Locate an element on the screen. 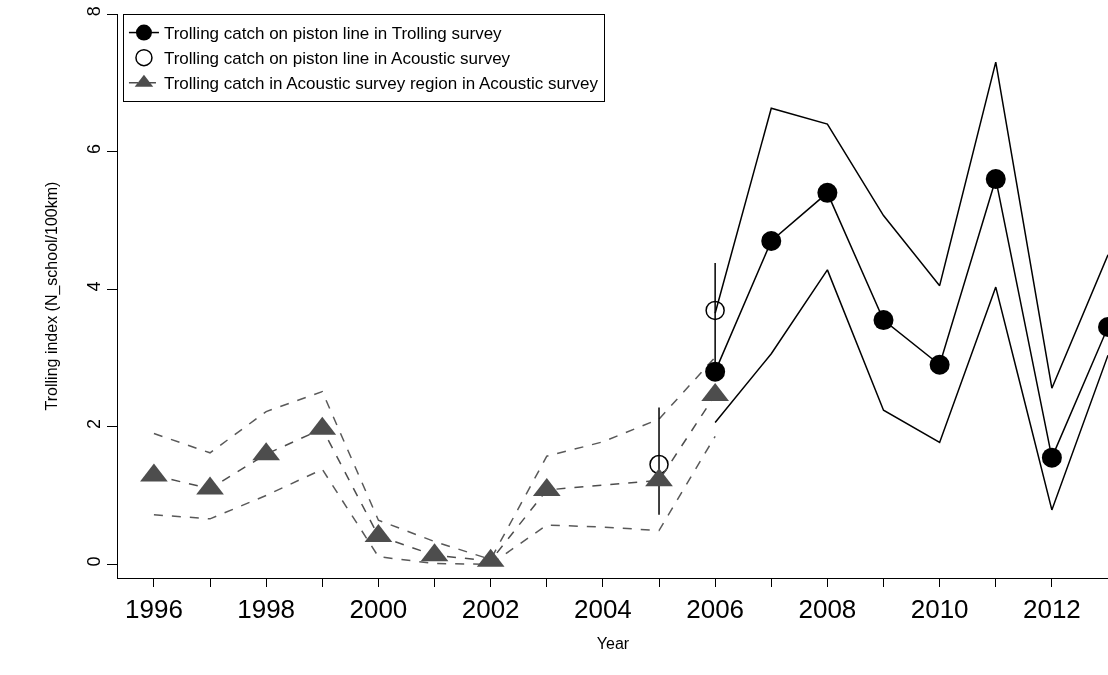  legend-label: Trolling catch in Acoustic survey region in Acoustic survey is located at coordinates (381, 84).